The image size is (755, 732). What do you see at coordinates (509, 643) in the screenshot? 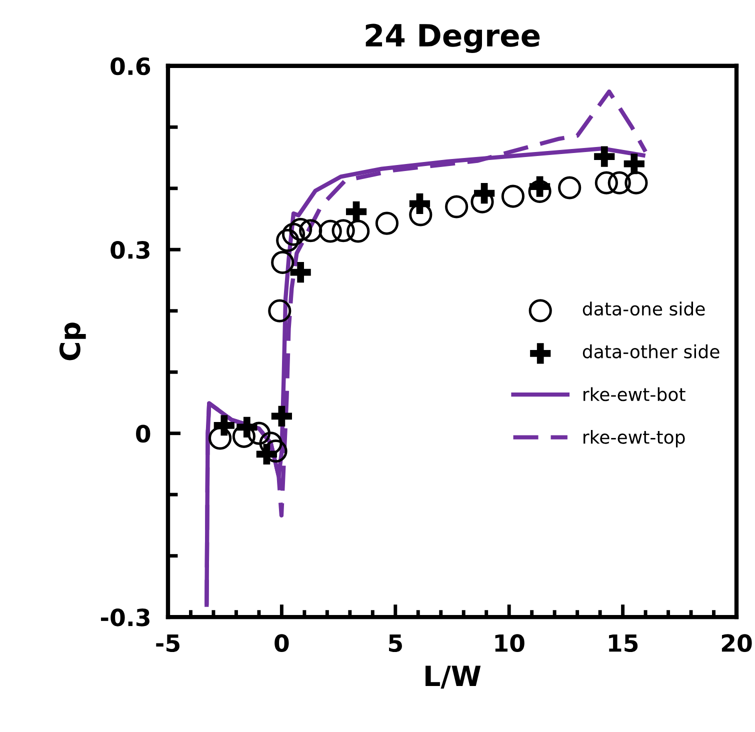
I see `x-tick-label: 10` at bounding box center [509, 643].